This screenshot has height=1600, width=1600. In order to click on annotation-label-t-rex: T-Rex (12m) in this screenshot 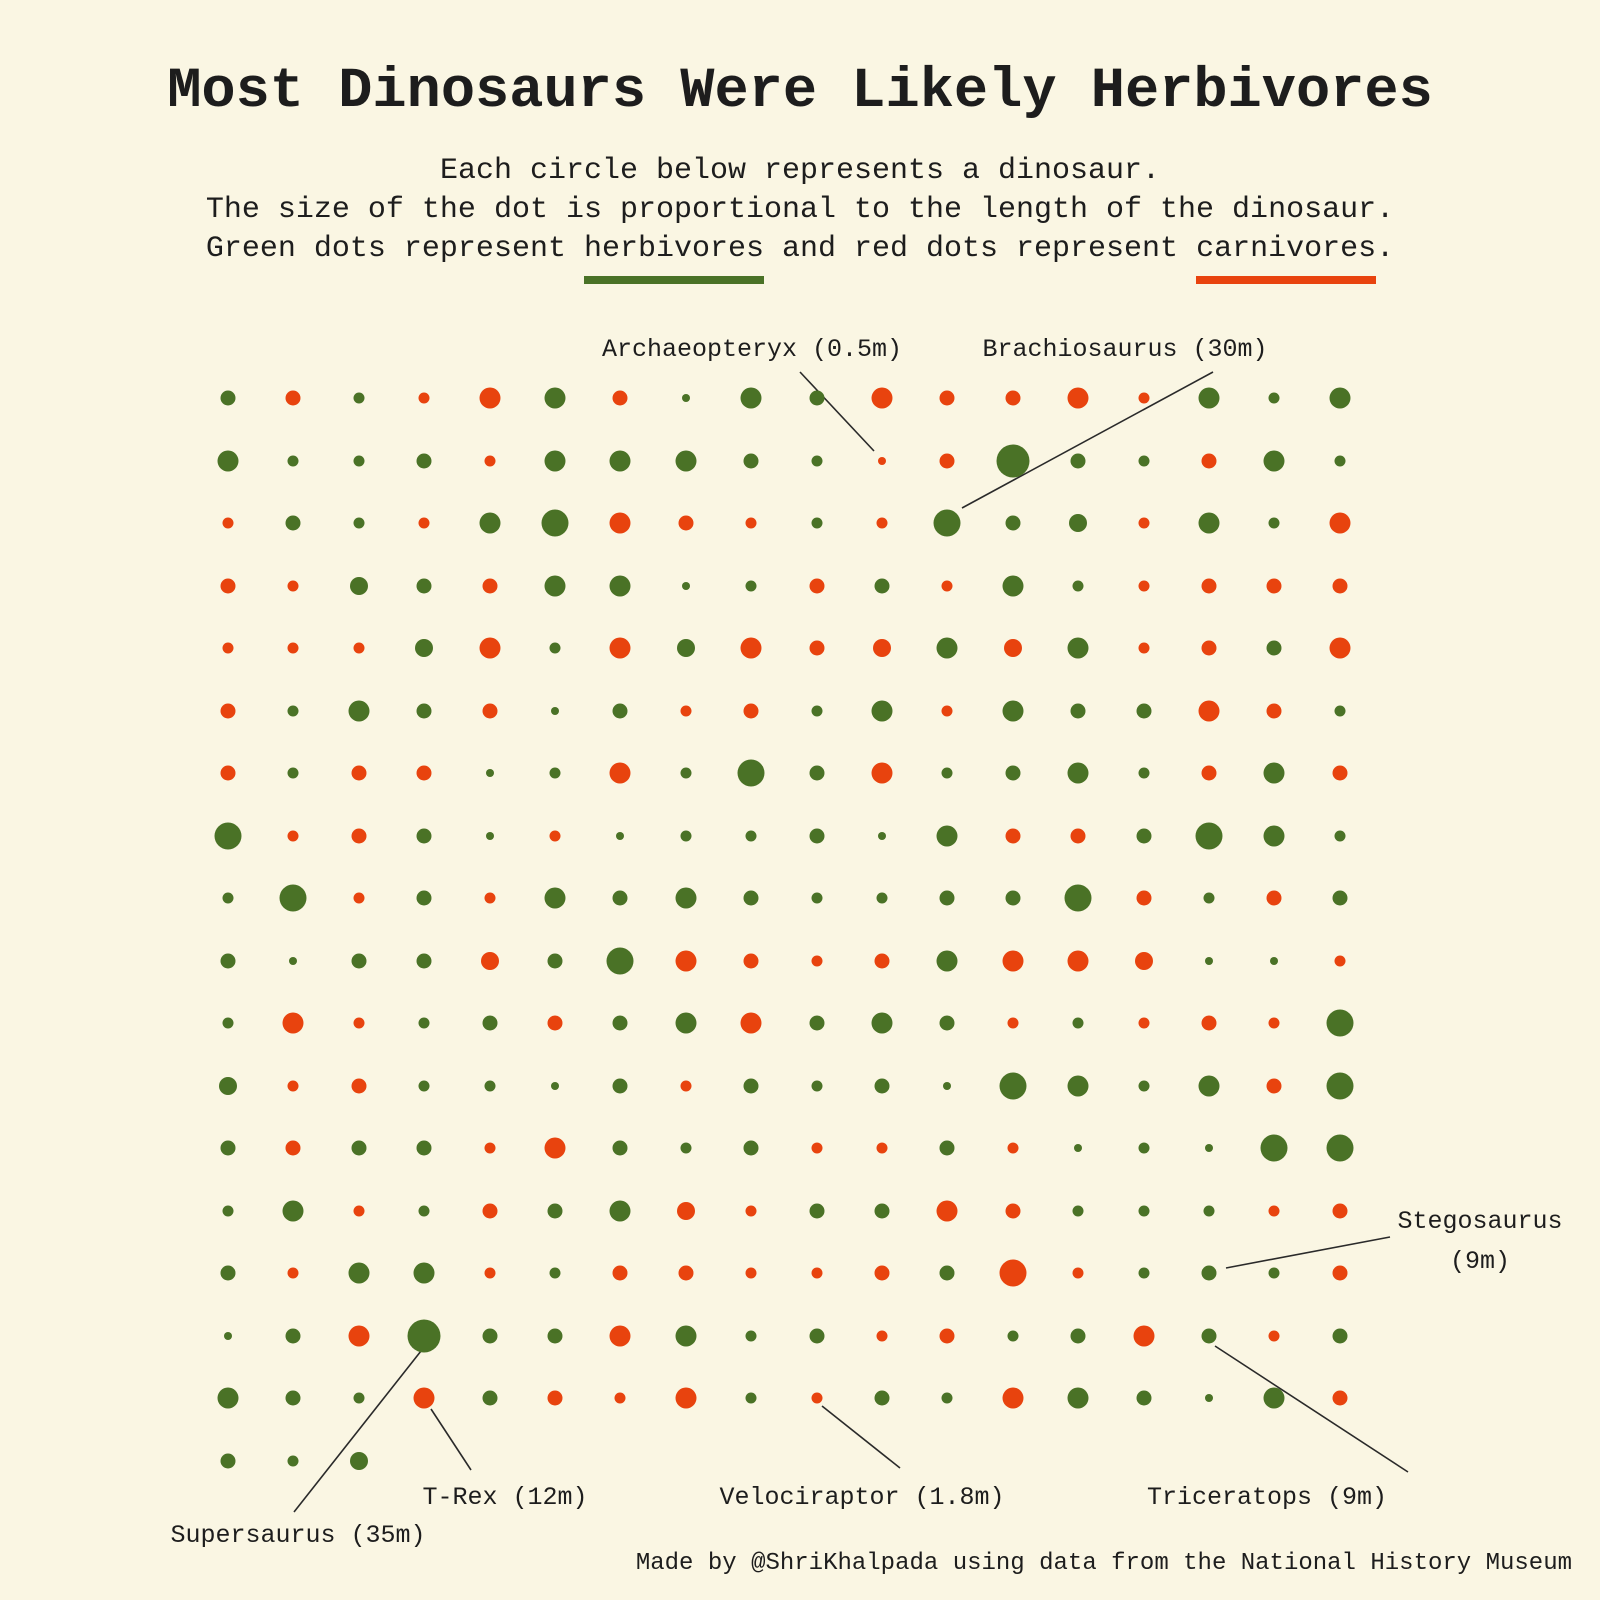, I will do `click(504, 1498)`.